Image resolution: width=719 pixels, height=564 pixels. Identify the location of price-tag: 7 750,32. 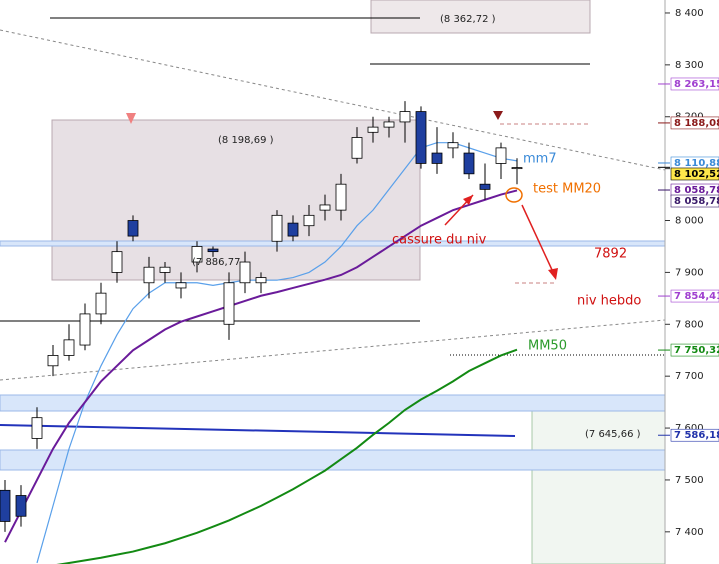
(696, 350).